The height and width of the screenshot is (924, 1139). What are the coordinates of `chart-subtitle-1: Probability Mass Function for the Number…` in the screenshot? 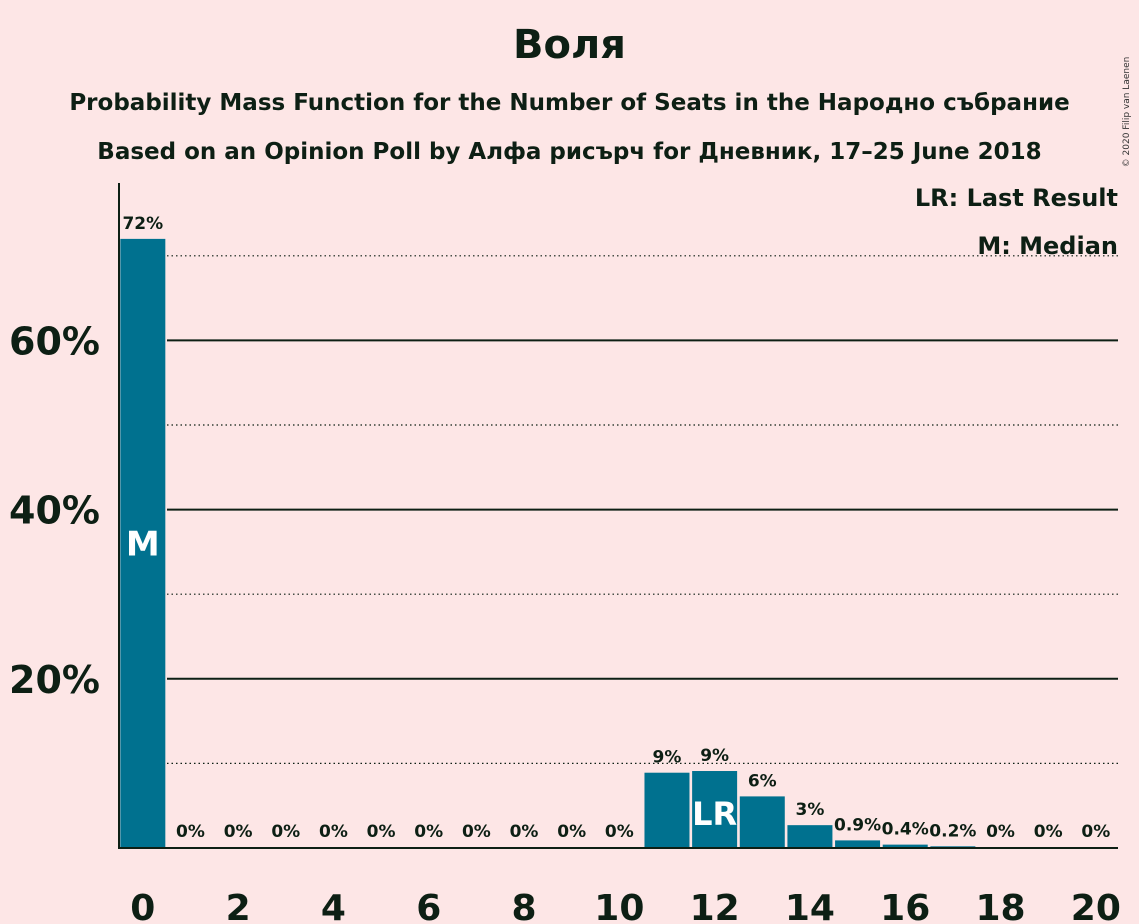 It's located at (569, 103).